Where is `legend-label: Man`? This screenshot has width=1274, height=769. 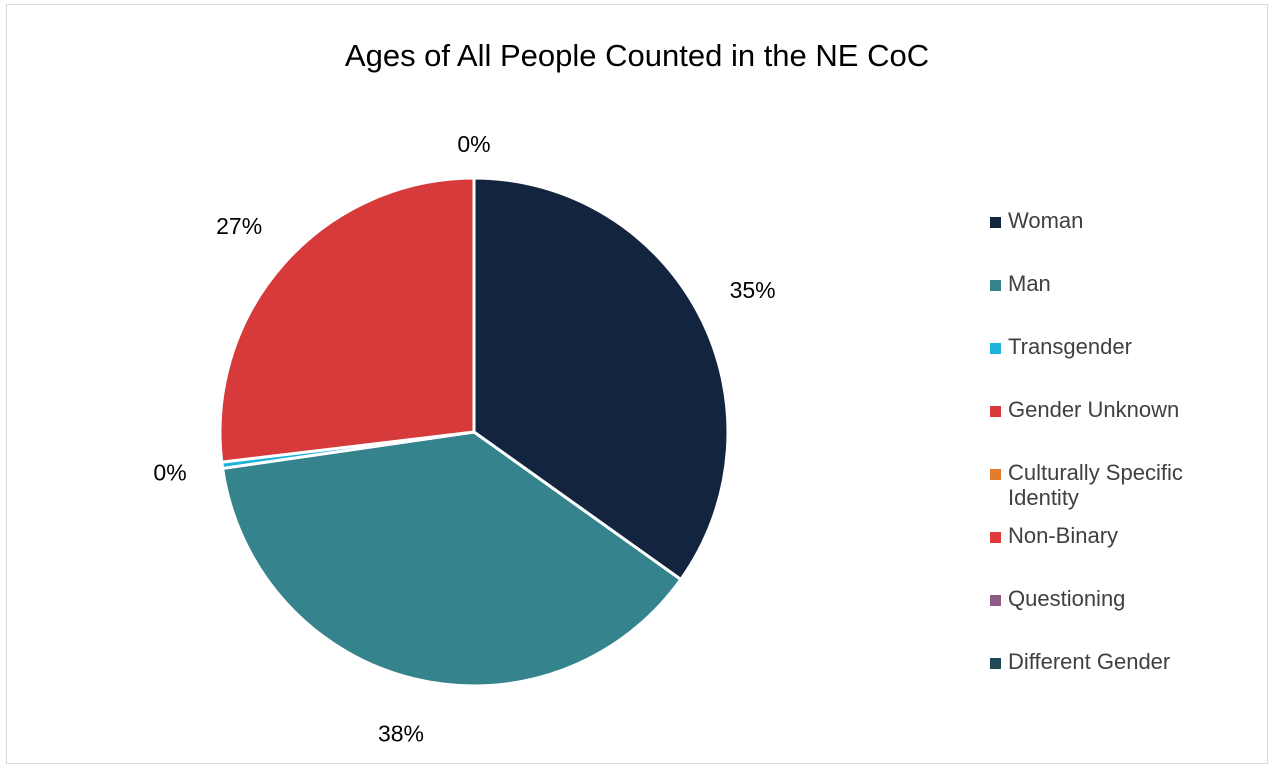
legend-label: Man is located at coordinates (1029, 283).